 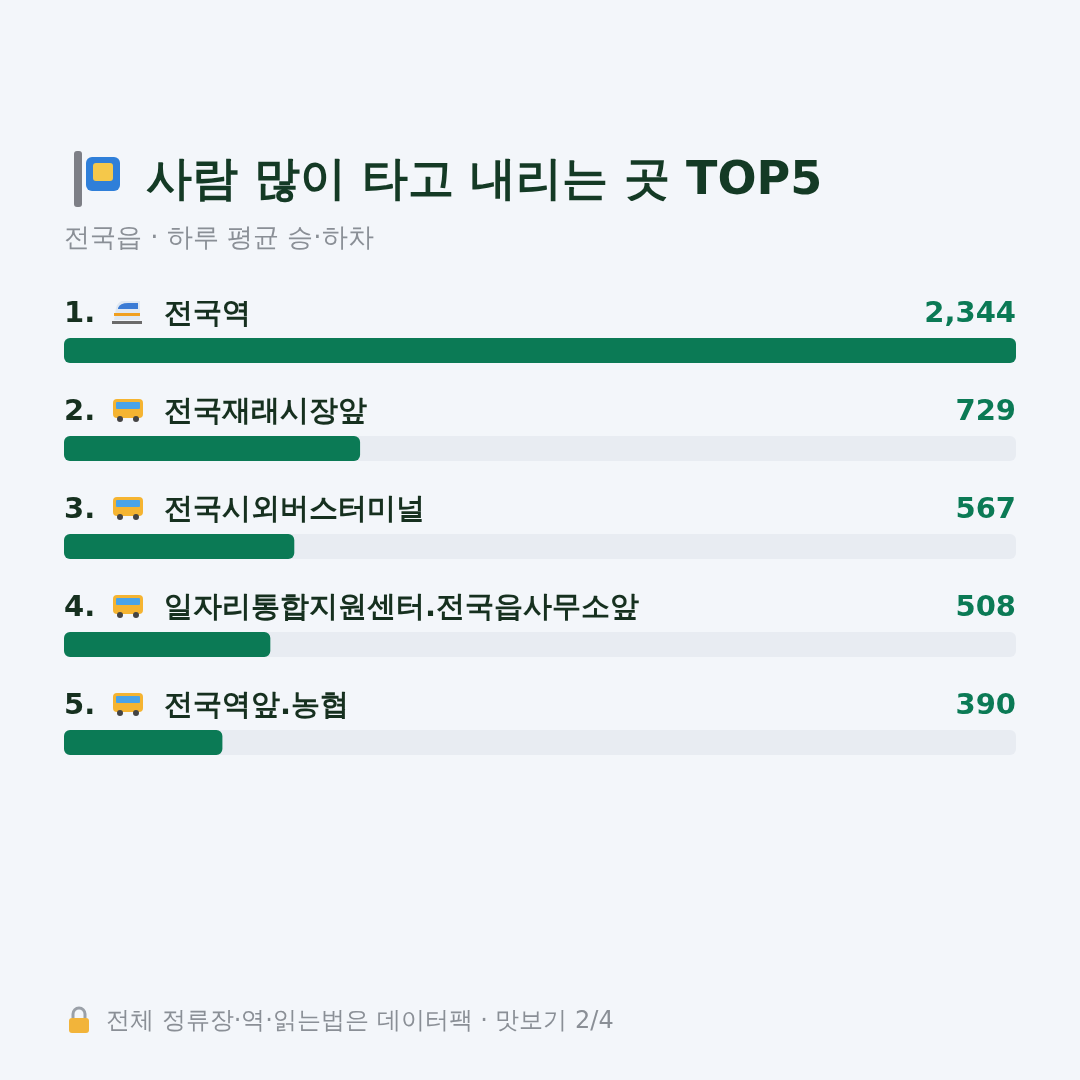 What do you see at coordinates (219, 237) in the screenshot?
I see `chart-subtitle: 전국읍 · 하루 평균 승·하차` at bounding box center [219, 237].